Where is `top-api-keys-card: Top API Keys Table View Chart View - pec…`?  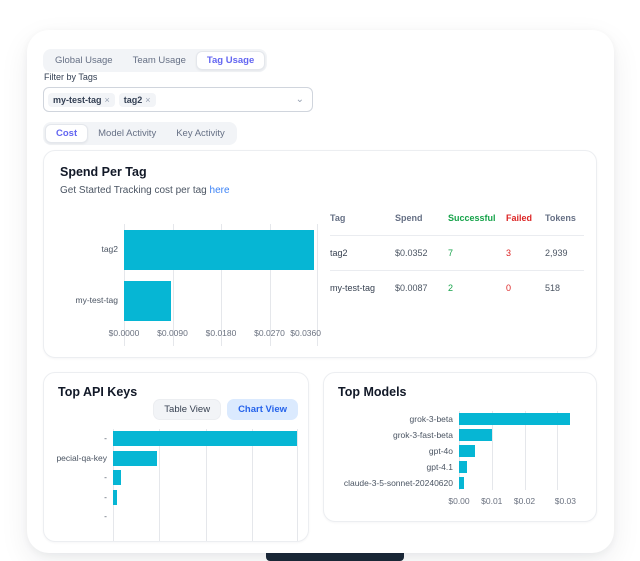
top-api-keys-card: Top API Keys Table View Chart View - pec… is located at coordinates (176, 457).